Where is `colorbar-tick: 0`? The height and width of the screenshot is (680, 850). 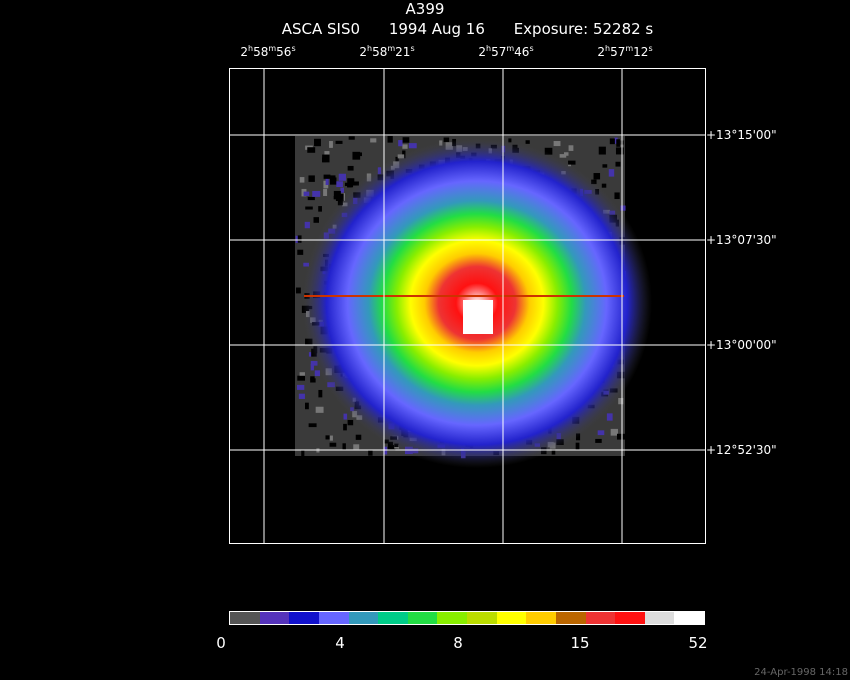 colorbar-tick: 0 is located at coordinates (221, 643).